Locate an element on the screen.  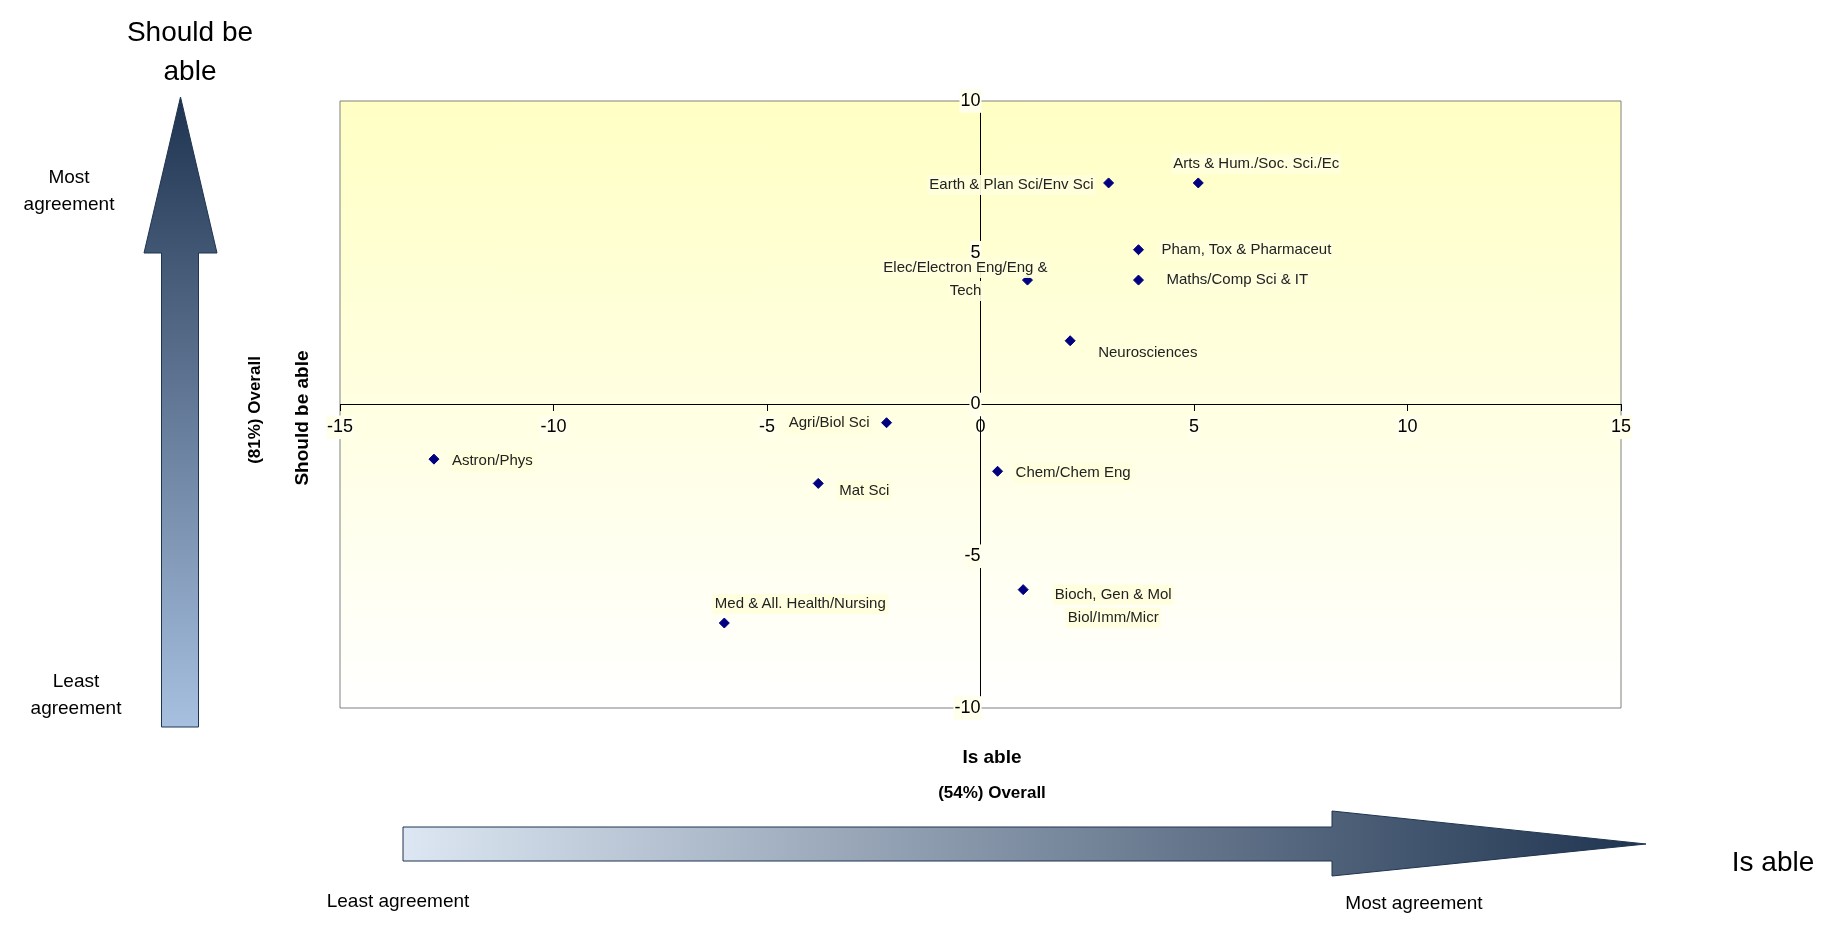
y-axis-title: Should be able is located at coordinates (302, 418).